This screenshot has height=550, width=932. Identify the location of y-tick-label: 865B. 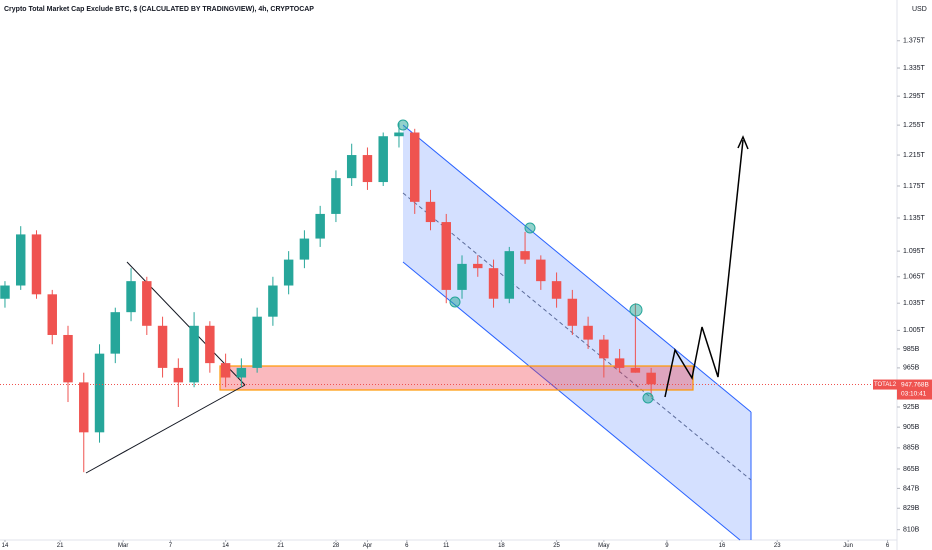
(911, 469).